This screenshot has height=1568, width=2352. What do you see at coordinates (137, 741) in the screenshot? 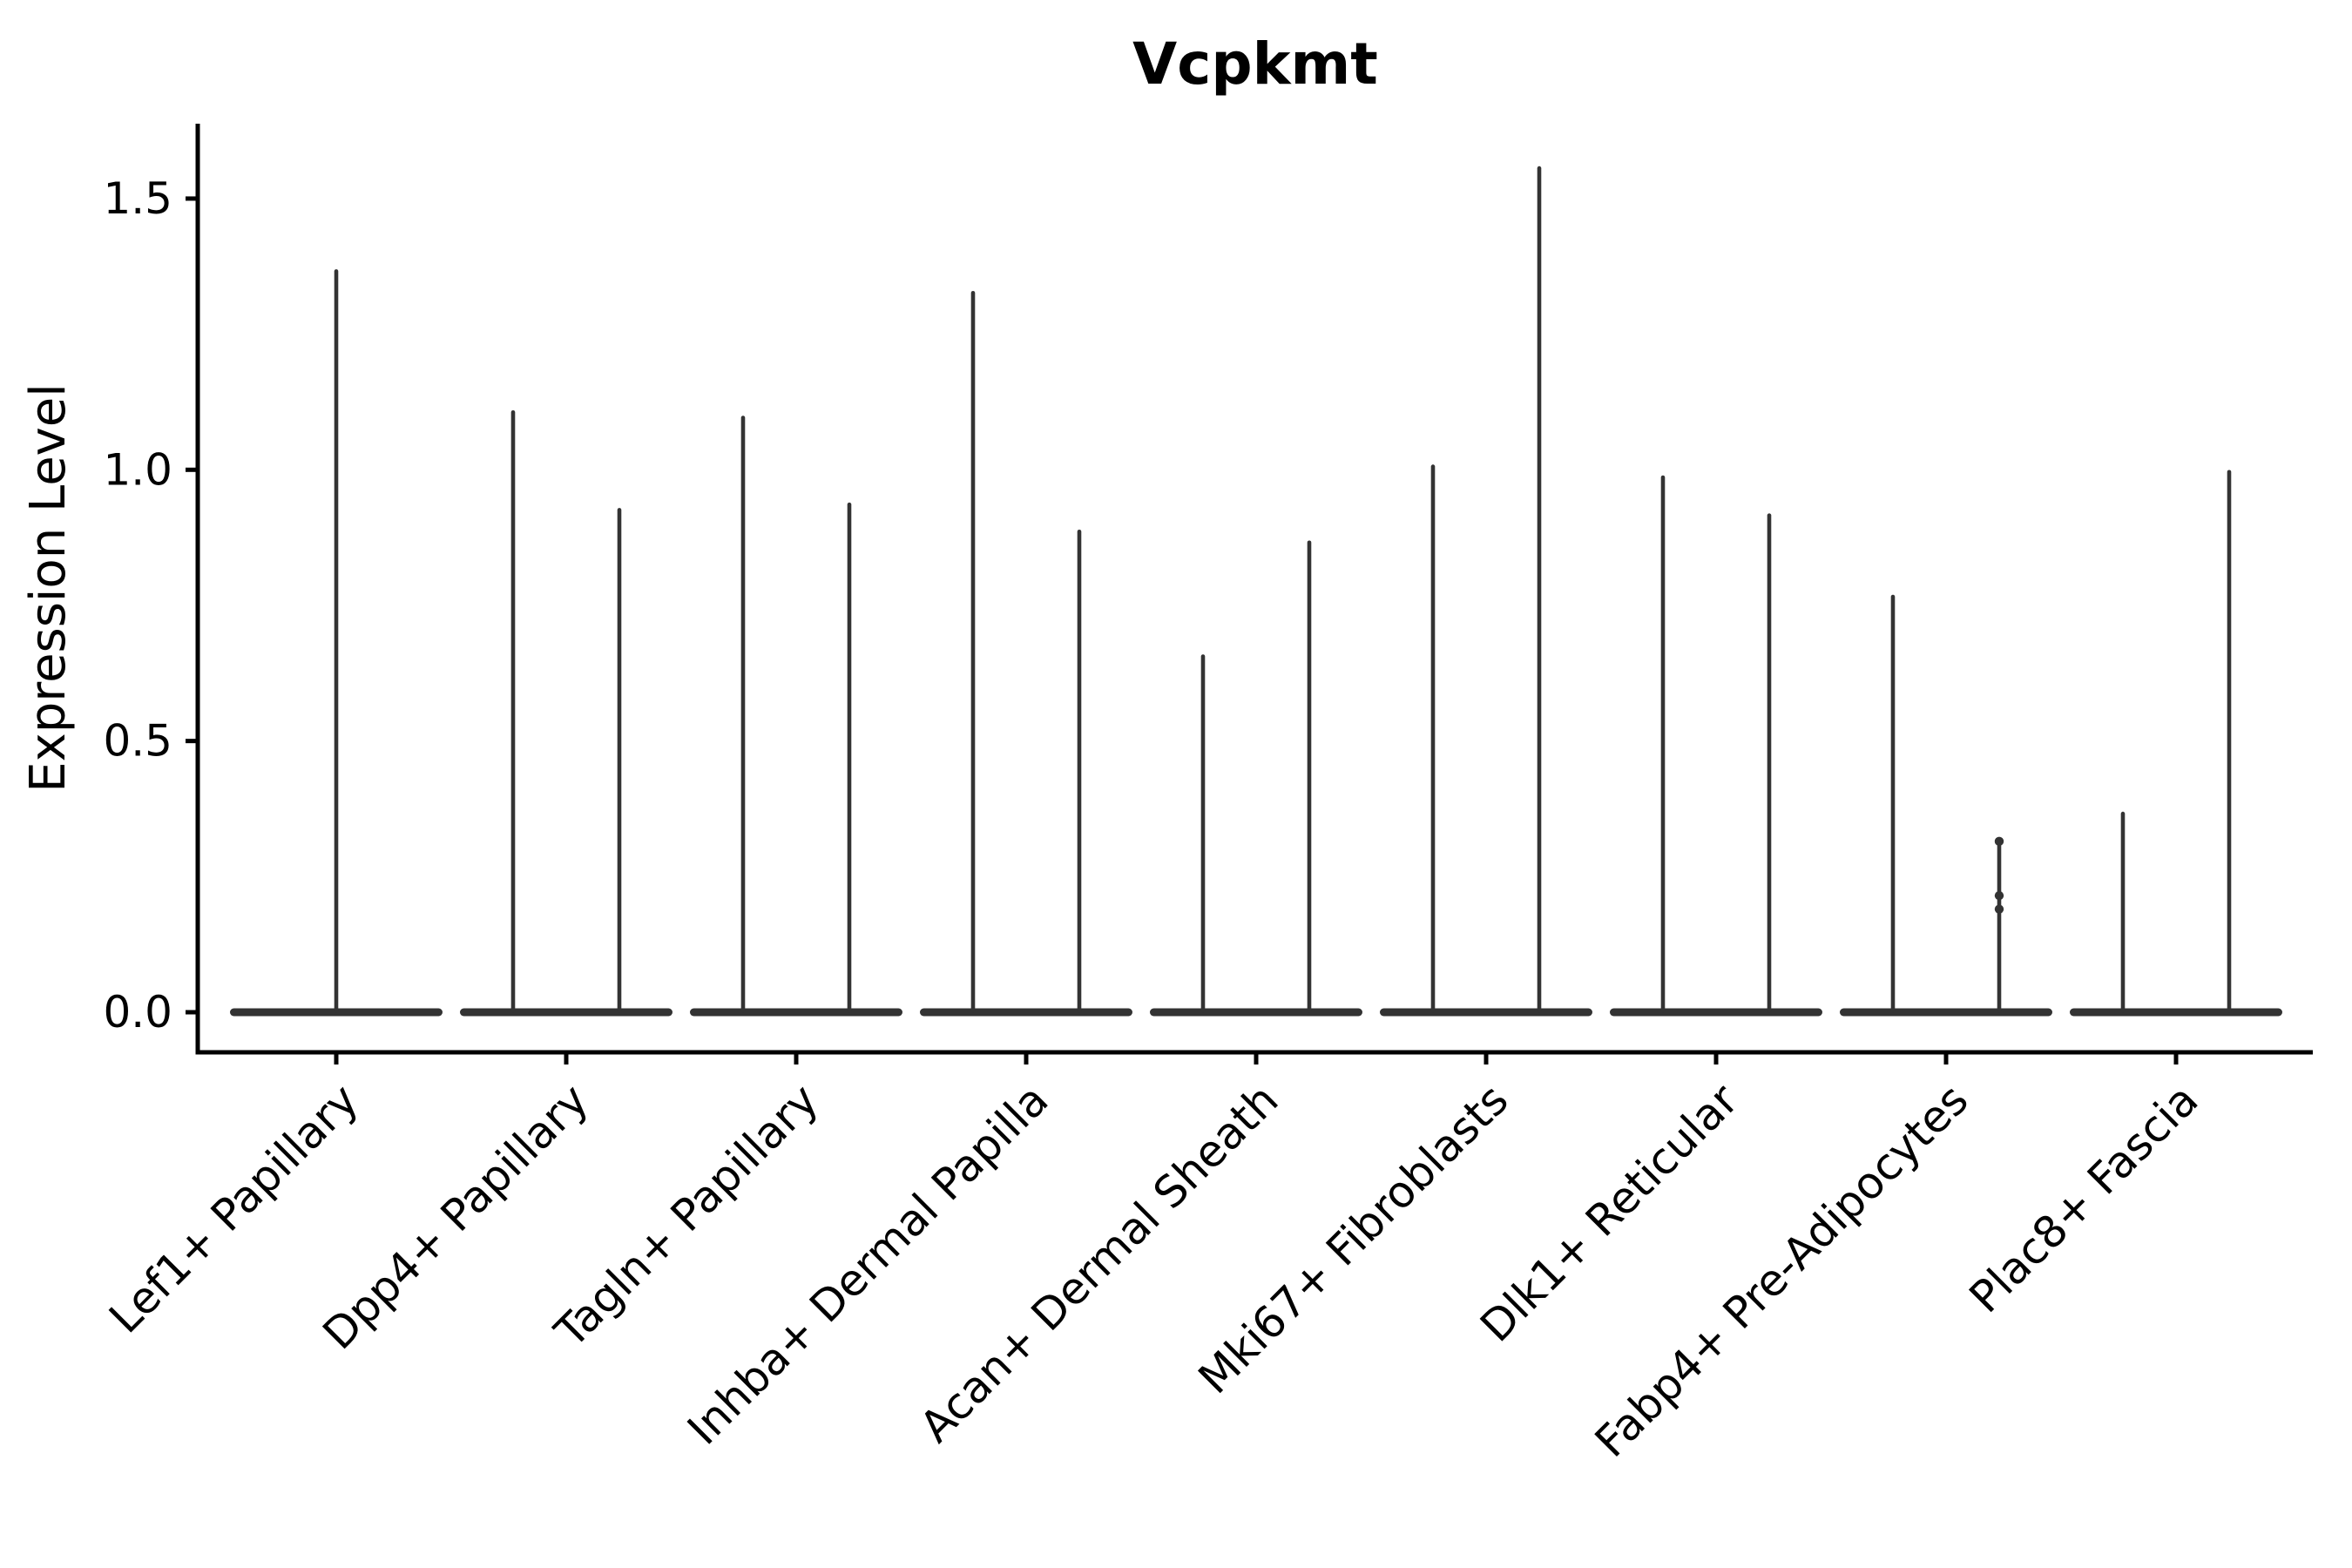
I see `y-tick-label: 0.5` at bounding box center [137, 741].